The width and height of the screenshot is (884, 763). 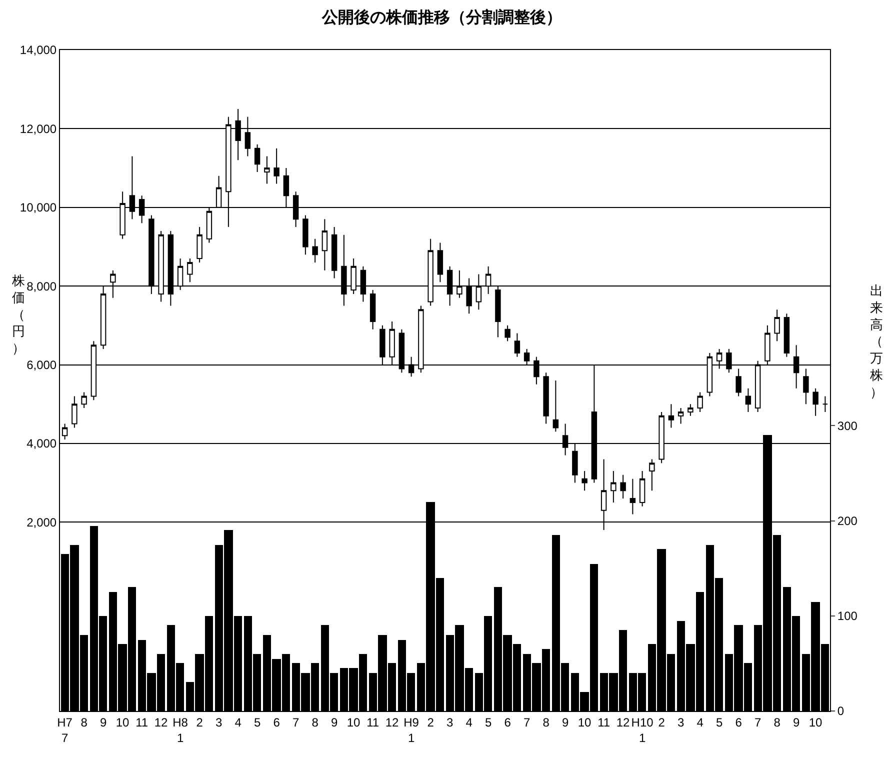 I want to click on x-tick-label: H7 7, so click(x=65, y=730).